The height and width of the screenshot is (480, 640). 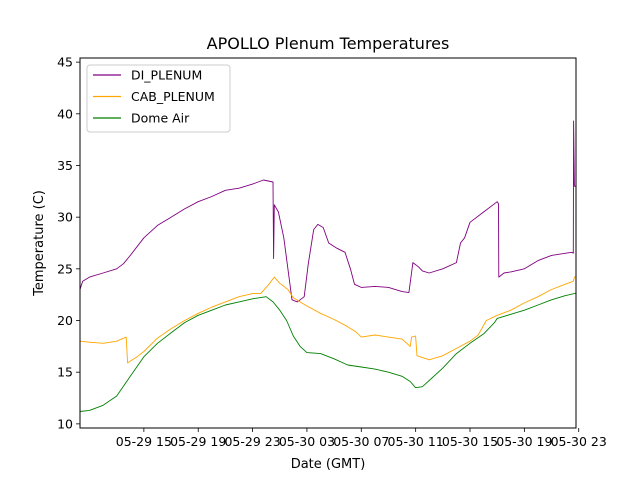 What do you see at coordinates (65, 268) in the screenshot?
I see `y-tick-label: 25` at bounding box center [65, 268].